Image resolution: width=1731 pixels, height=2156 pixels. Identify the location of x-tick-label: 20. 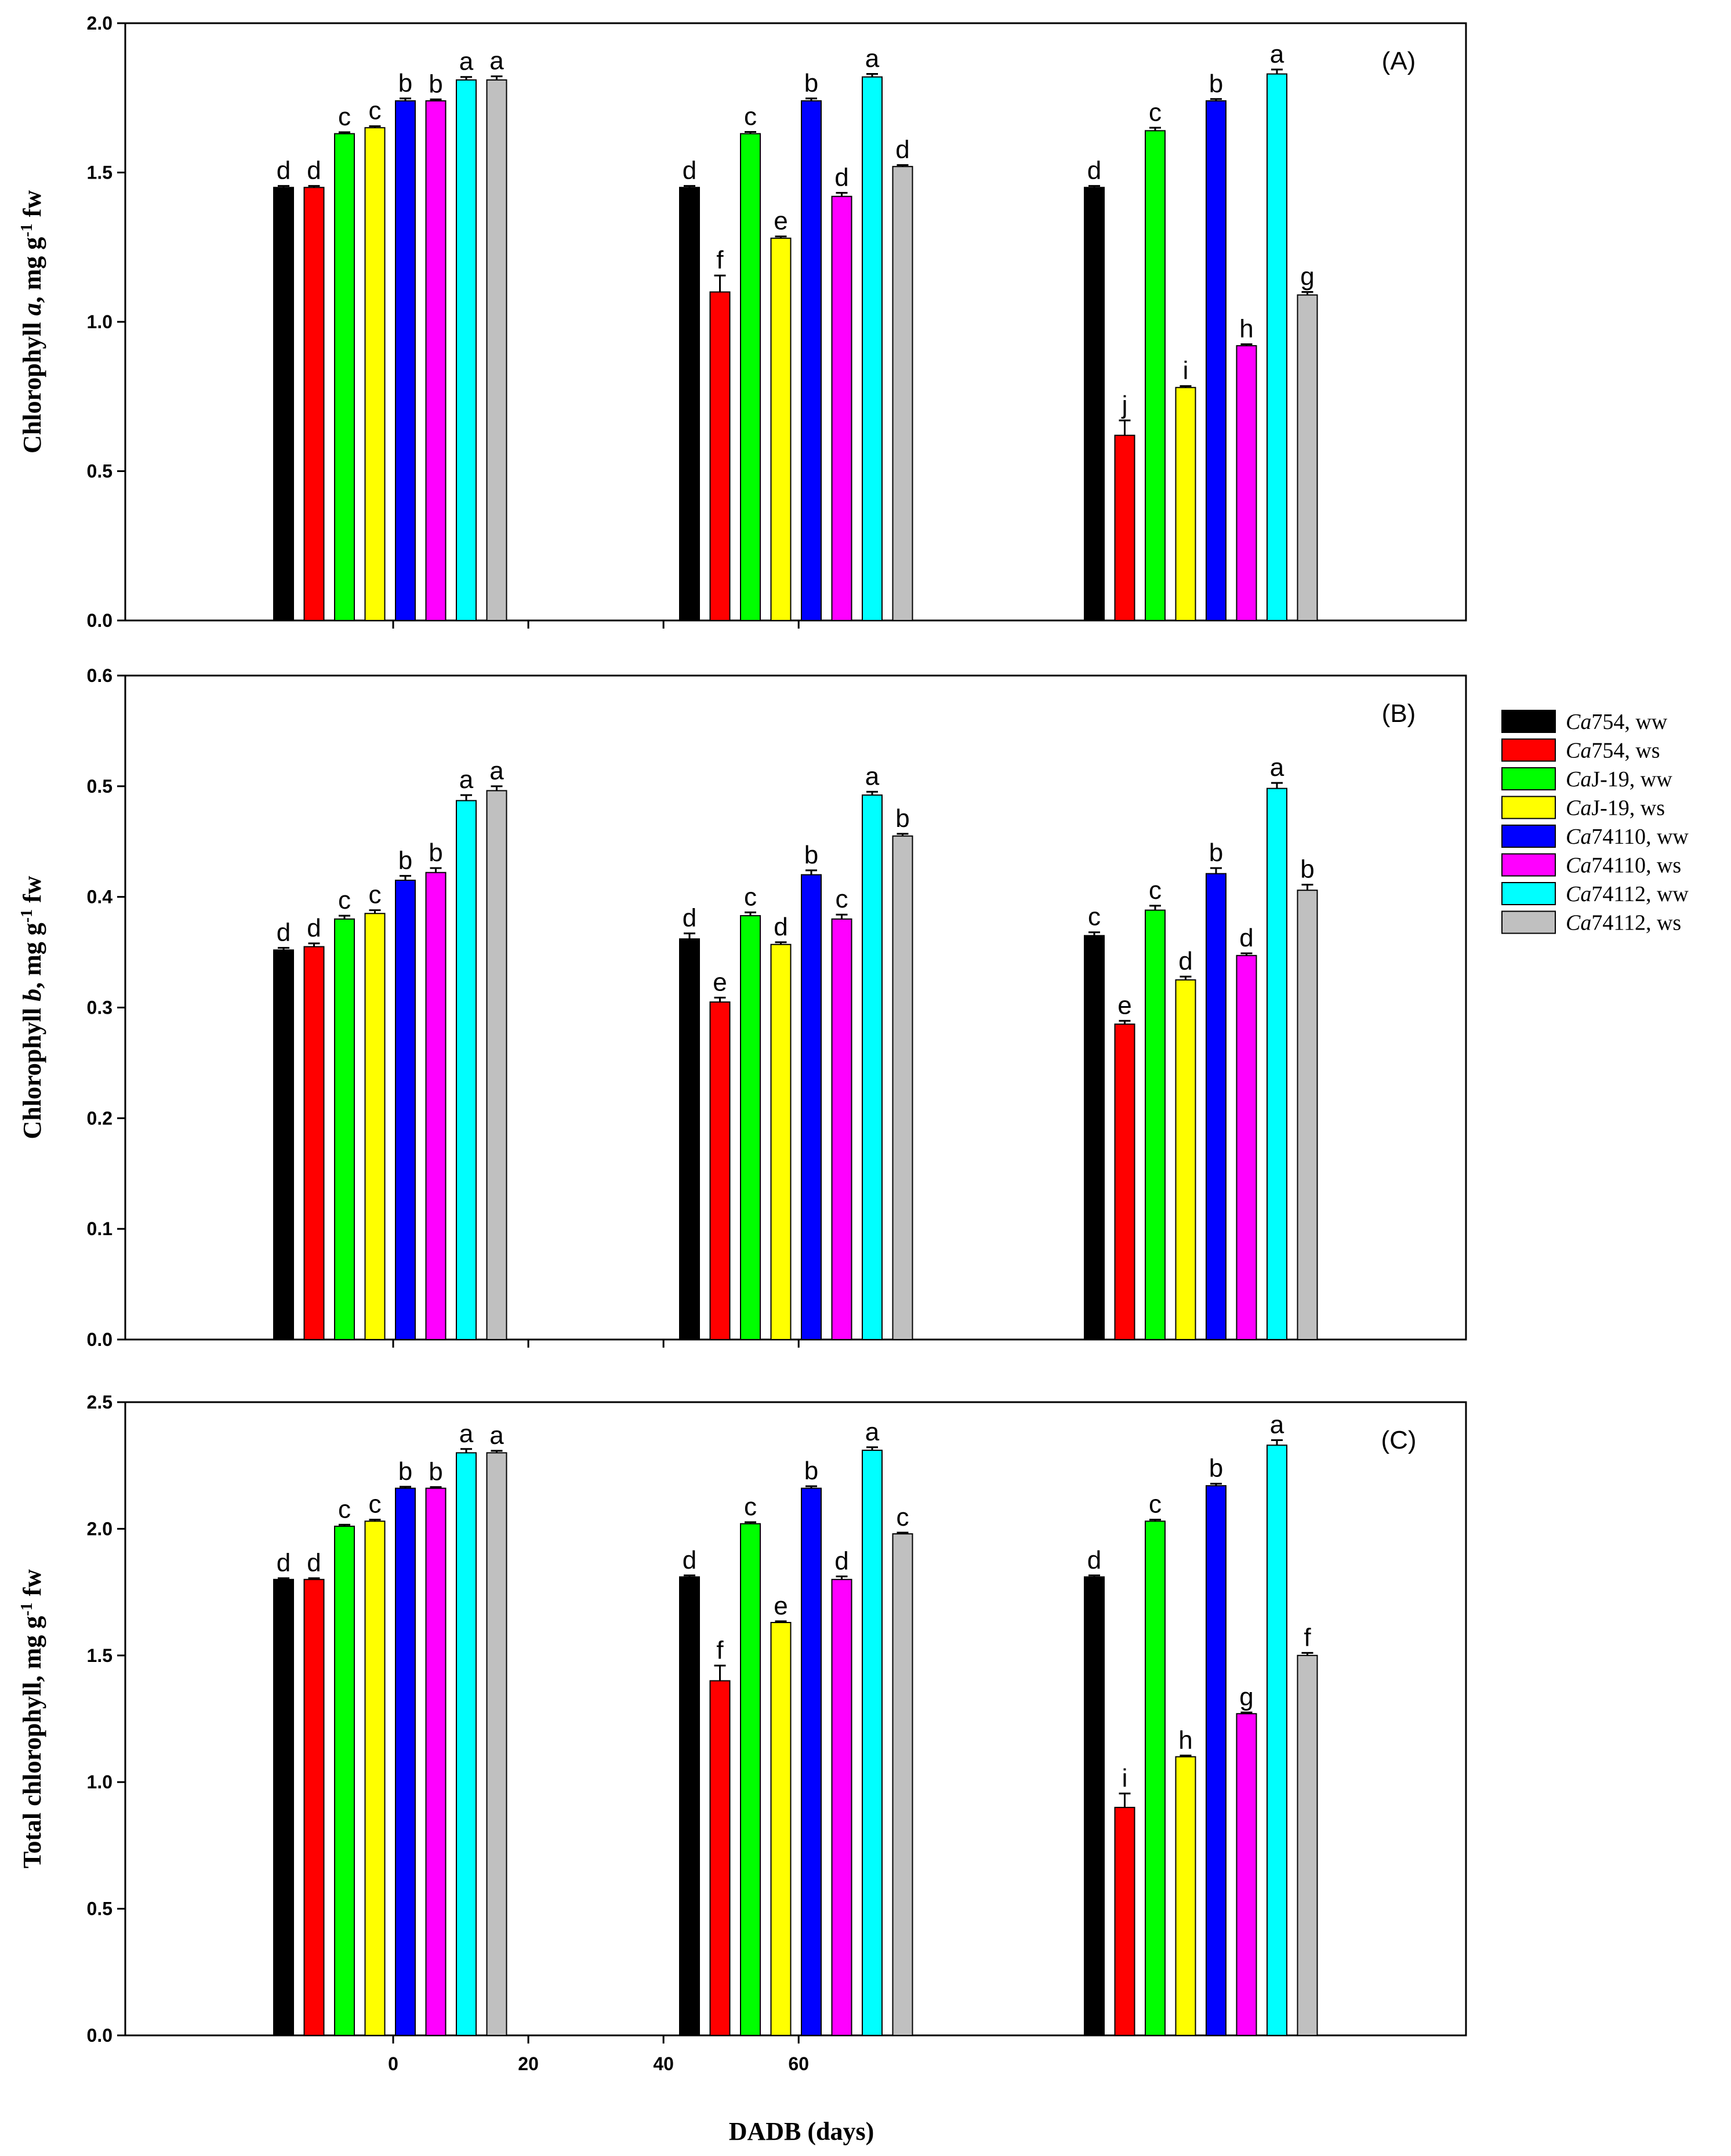
(528, 2063).